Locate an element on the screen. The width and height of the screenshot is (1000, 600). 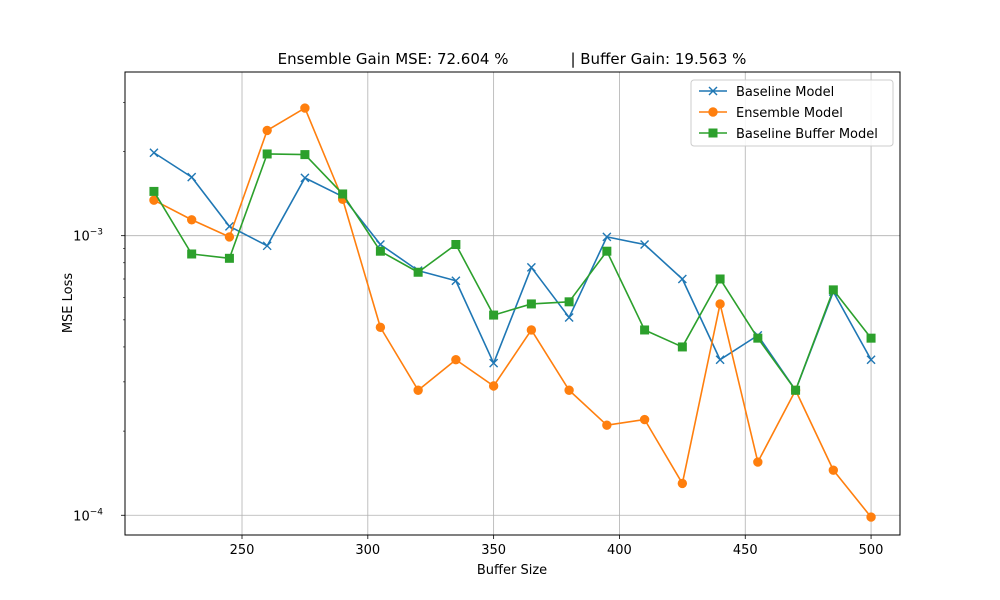
legend-box is located at coordinates (792, 113).